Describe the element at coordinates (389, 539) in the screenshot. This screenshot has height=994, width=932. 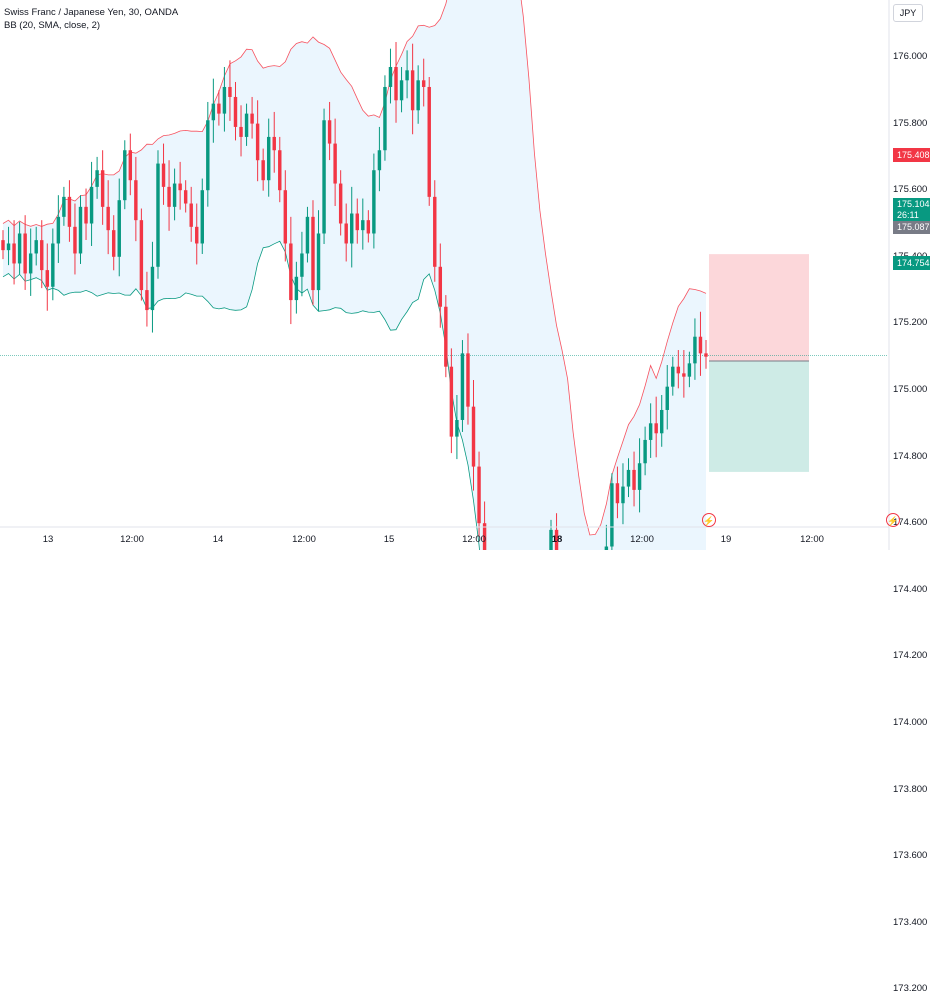
I see `time-tick-label: 15` at that location.